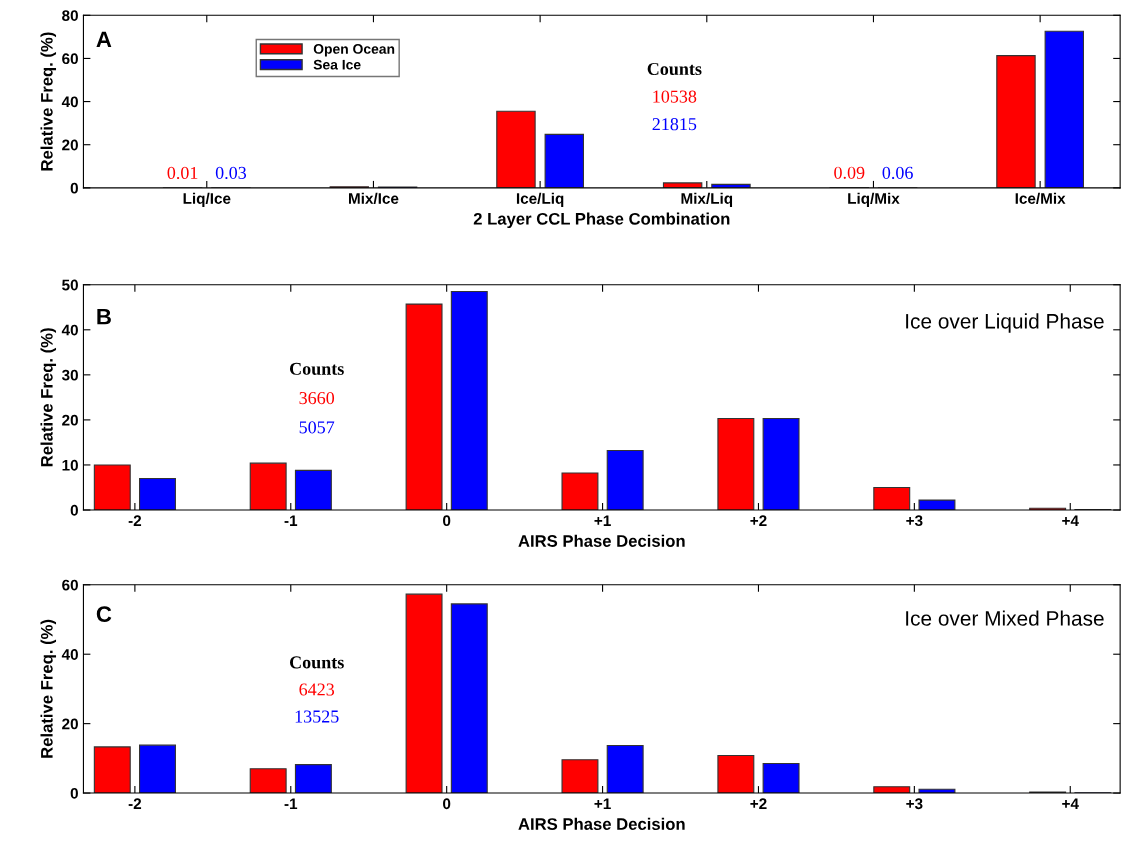 The width and height of the screenshot is (1143, 850). What do you see at coordinates (354, 50) in the screenshot?
I see `legend-label: Open Ocean` at bounding box center [354, 50].